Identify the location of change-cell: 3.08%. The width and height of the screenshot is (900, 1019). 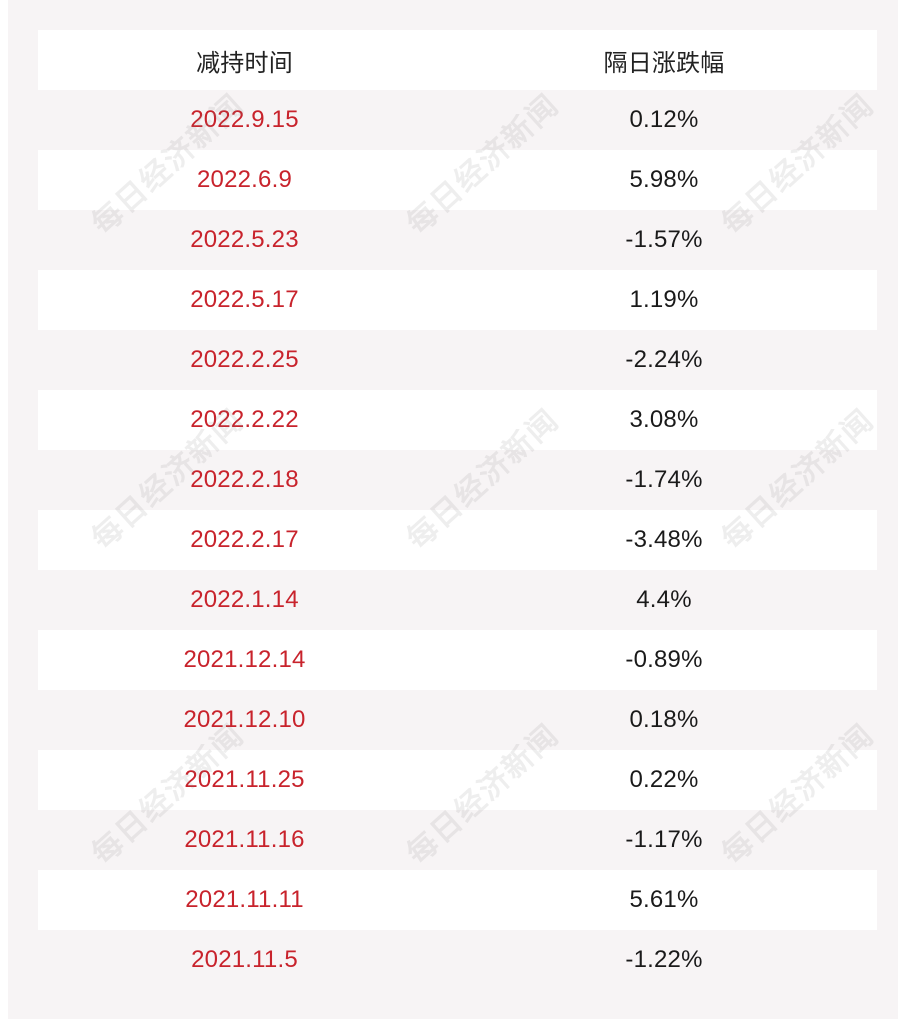
(664, 419).